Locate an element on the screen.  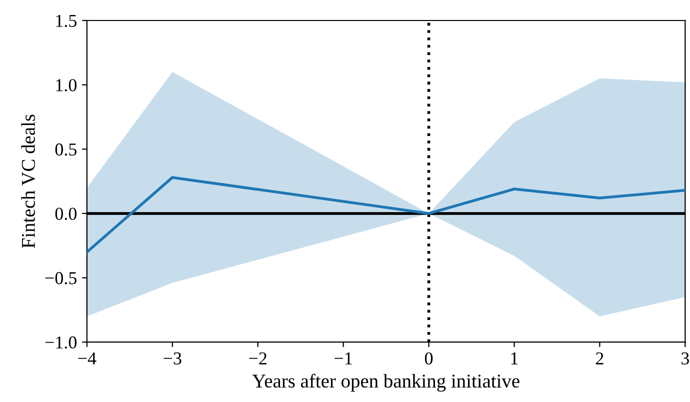
x-tick-label: −2 is located at coordinates (257, 358).